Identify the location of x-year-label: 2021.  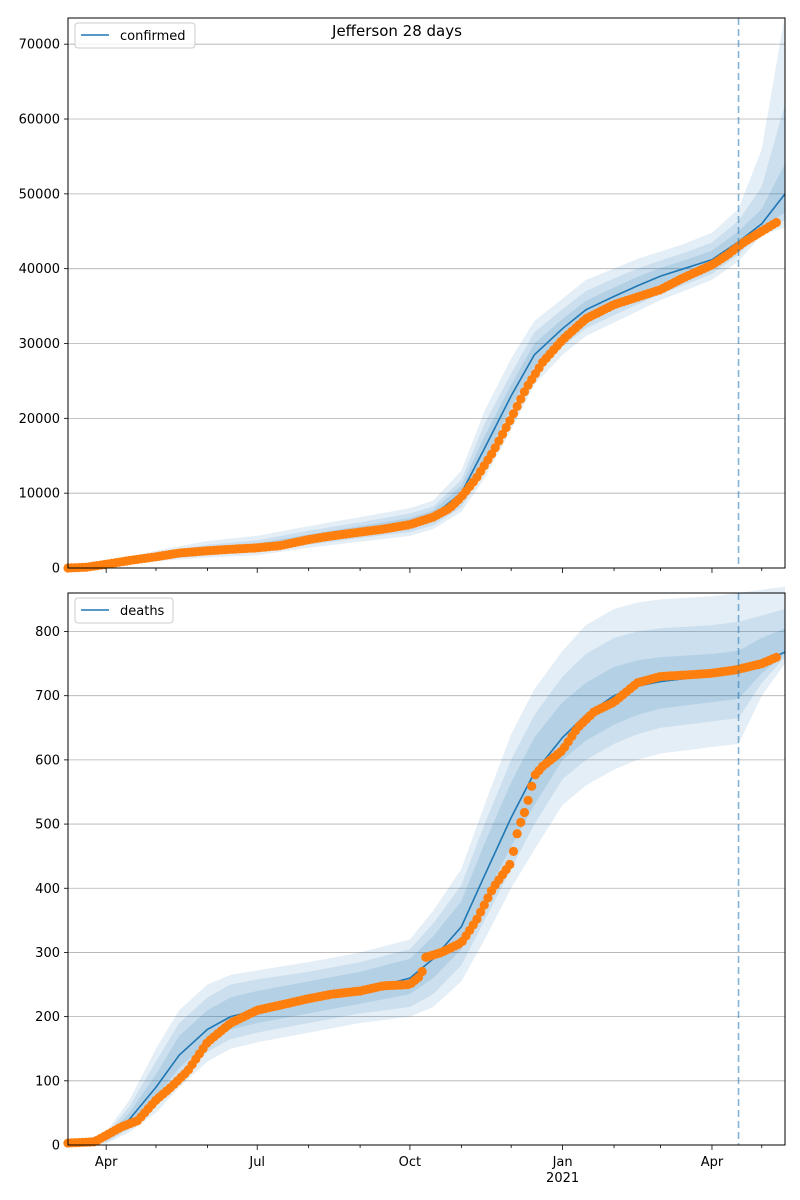
(562, 1178).